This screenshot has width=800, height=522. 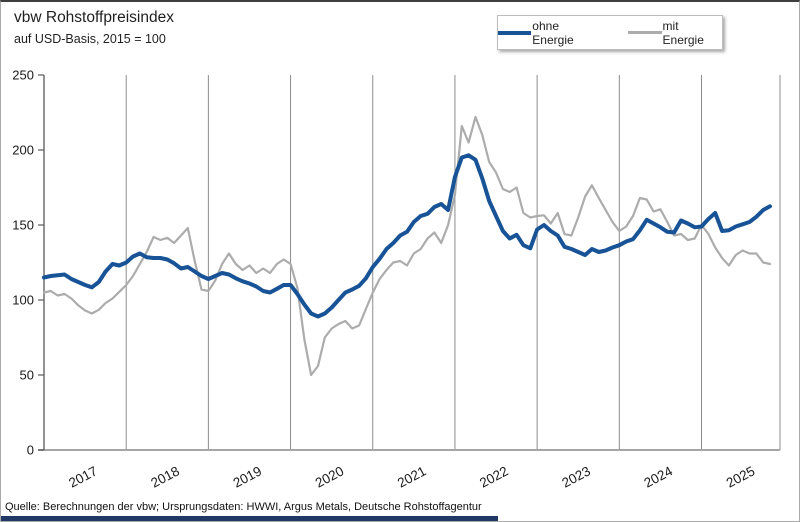 I want to click on legend-item-ohne-energie: ohne Energie, so click(x=550, y=33).